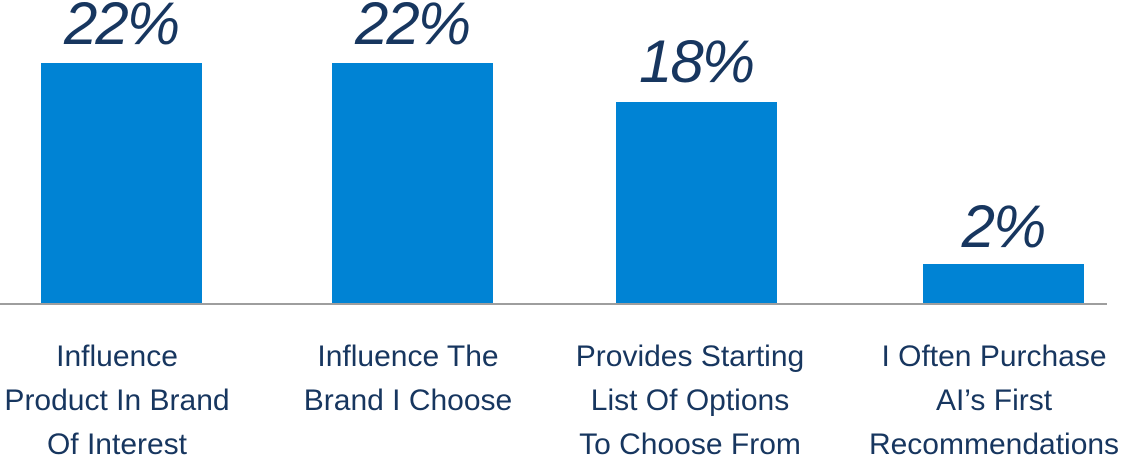  Describe the element at coordinates (696, 61) in the screenshot. I see `bar-value-label: 18%` at that location.